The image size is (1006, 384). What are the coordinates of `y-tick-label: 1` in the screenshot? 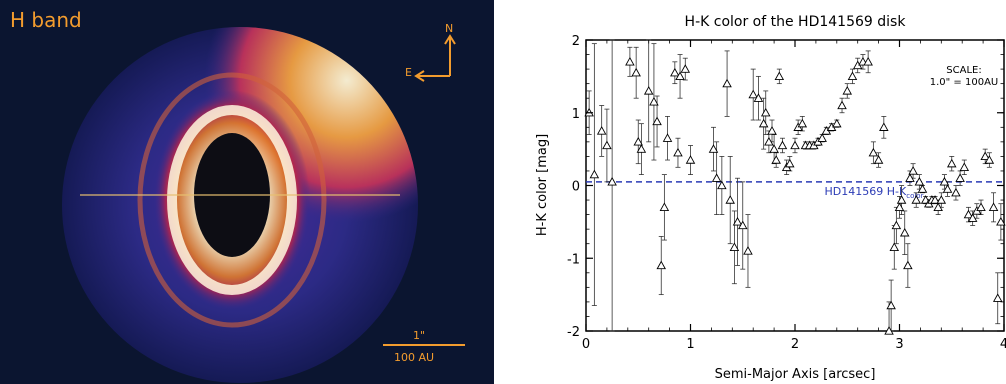 It's located at (576, 114).